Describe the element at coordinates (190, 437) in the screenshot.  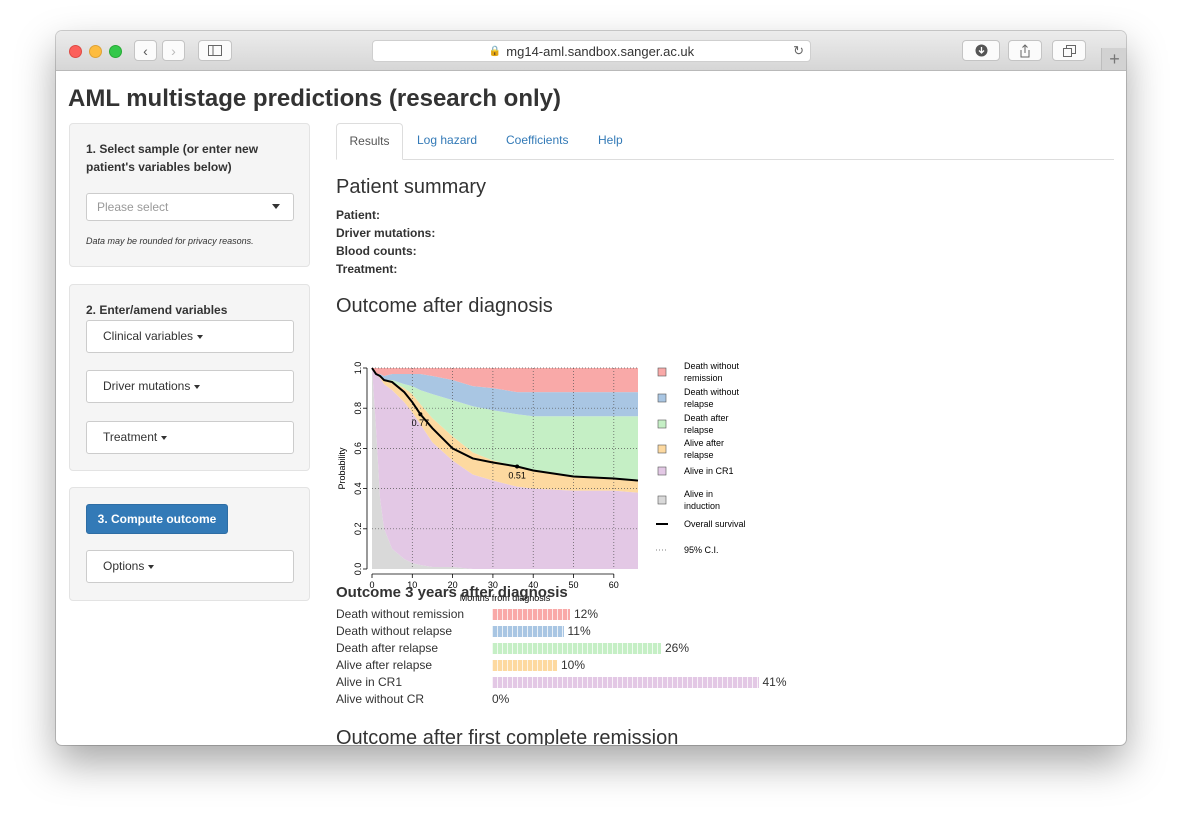
I see `treatment-dropdown: Treatment` at that location.